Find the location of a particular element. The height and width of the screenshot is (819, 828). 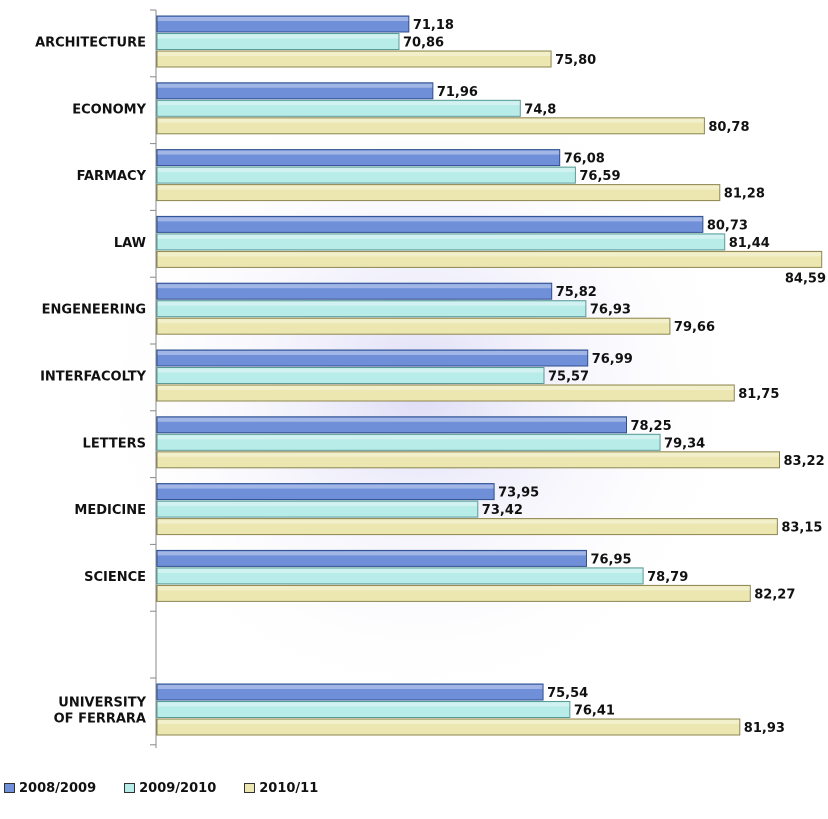

value-label-law-2010-11: 84,59 is located at coordinates (805, 278).